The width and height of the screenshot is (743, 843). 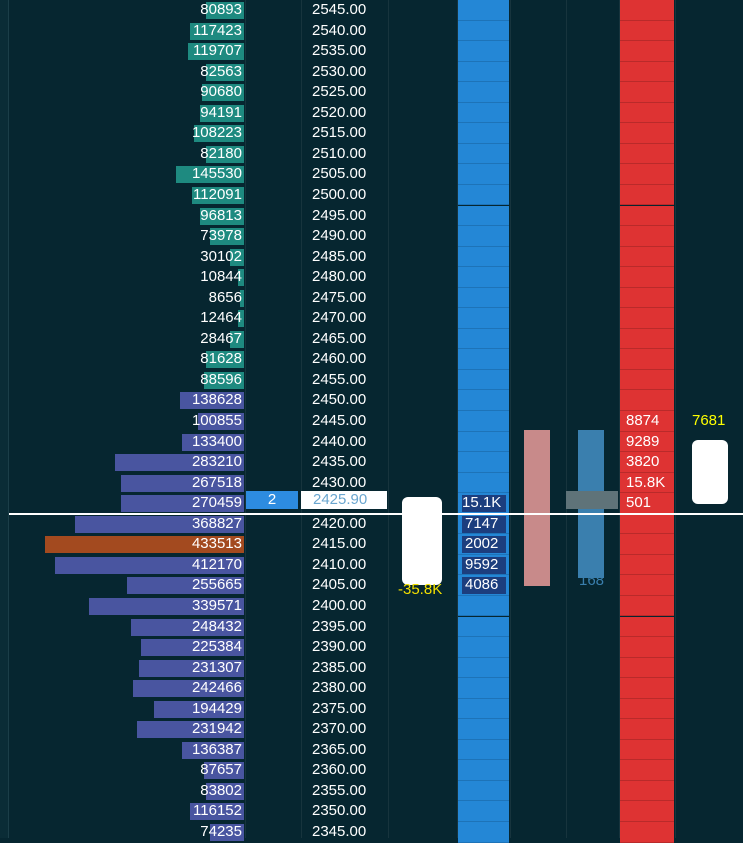 What do you see at coordinates (371, 668) in the screenshot?
I see `ladder-row: 231307 2385.00` at bounding box center [371, 668].